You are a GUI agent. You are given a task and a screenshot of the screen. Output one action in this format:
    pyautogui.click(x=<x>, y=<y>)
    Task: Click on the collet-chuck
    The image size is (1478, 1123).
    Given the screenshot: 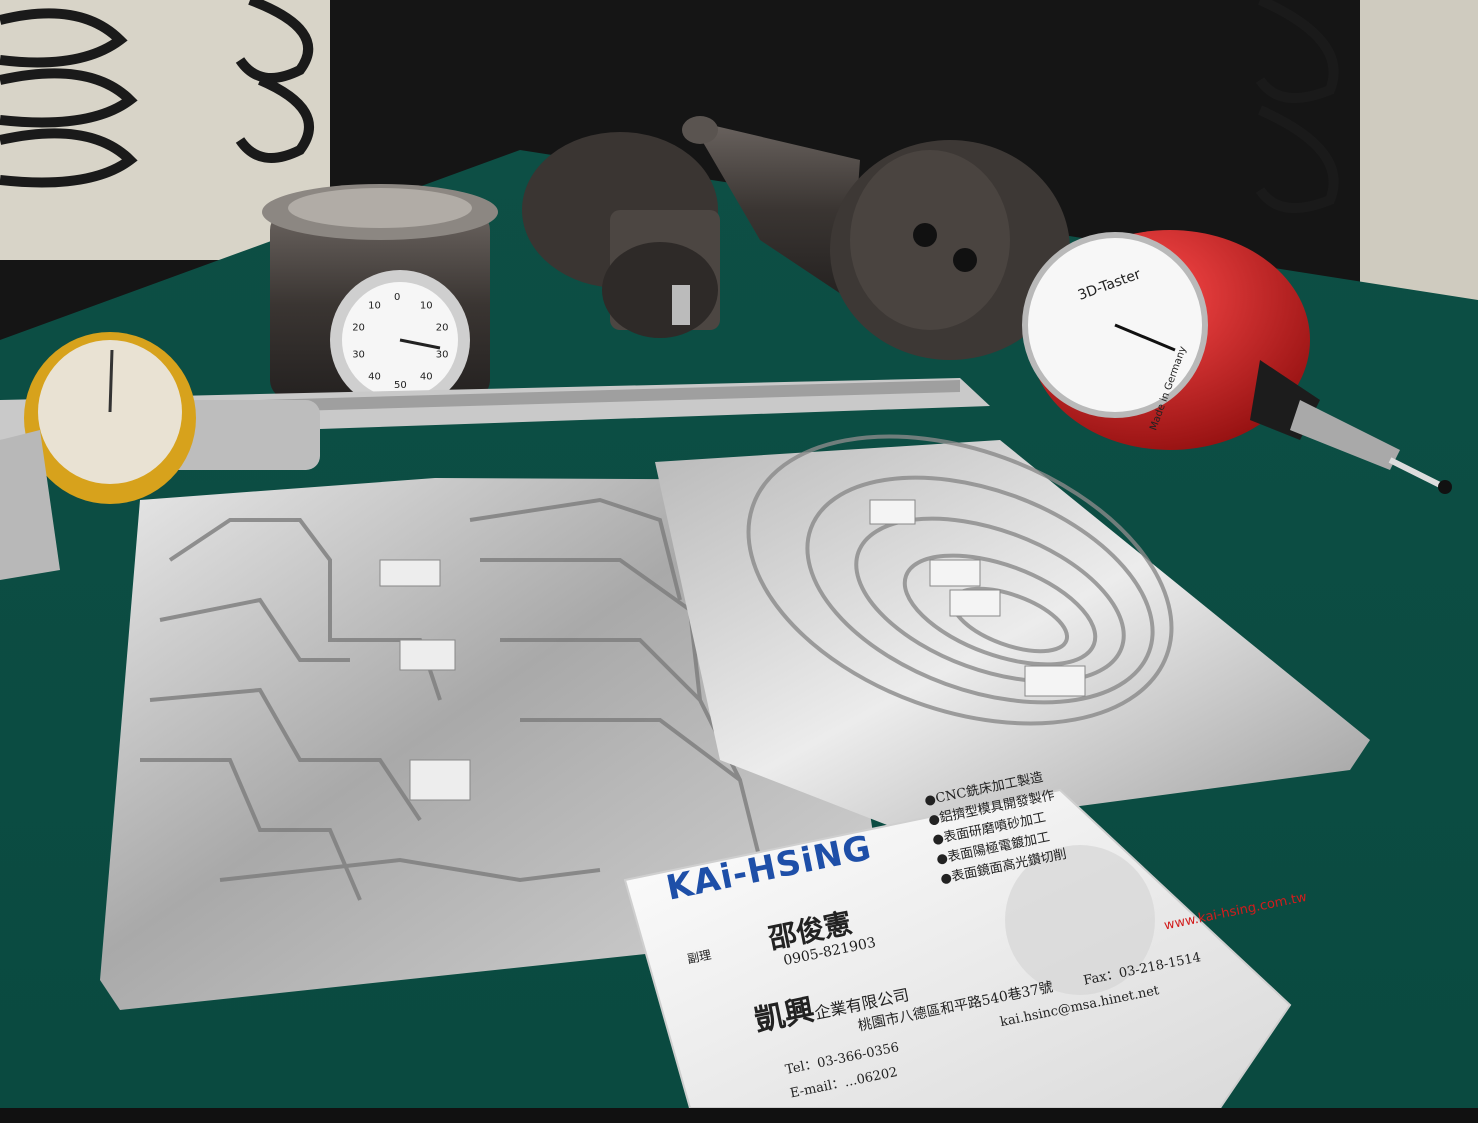 What is the action you would take?
    pyautogui.click(x=621, y=235)
    